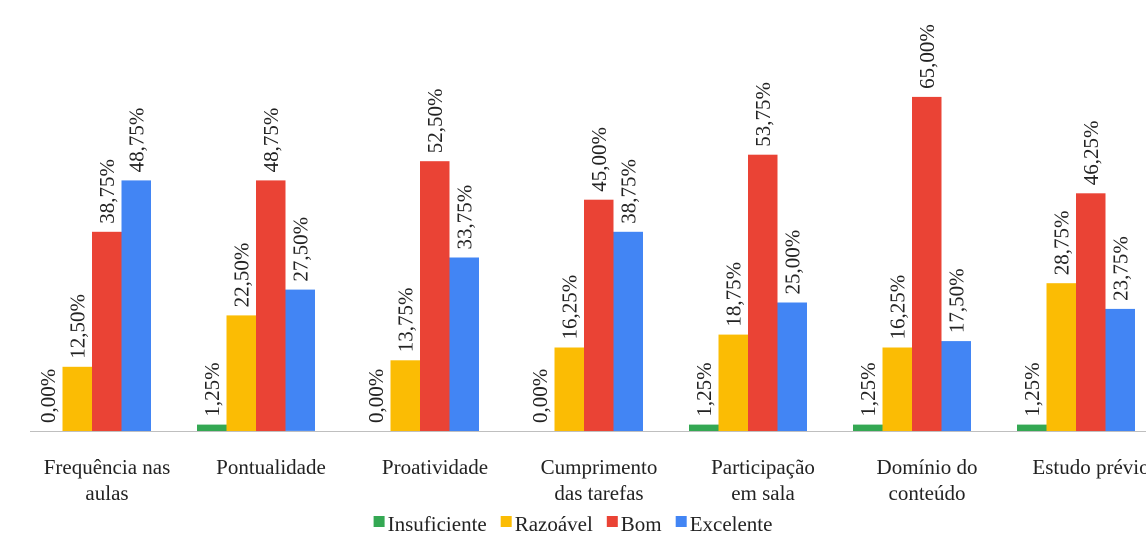 The height and width of the screenshot is (541, 1146). I want to click on category-label: Frequência nas, so click(107, 467).